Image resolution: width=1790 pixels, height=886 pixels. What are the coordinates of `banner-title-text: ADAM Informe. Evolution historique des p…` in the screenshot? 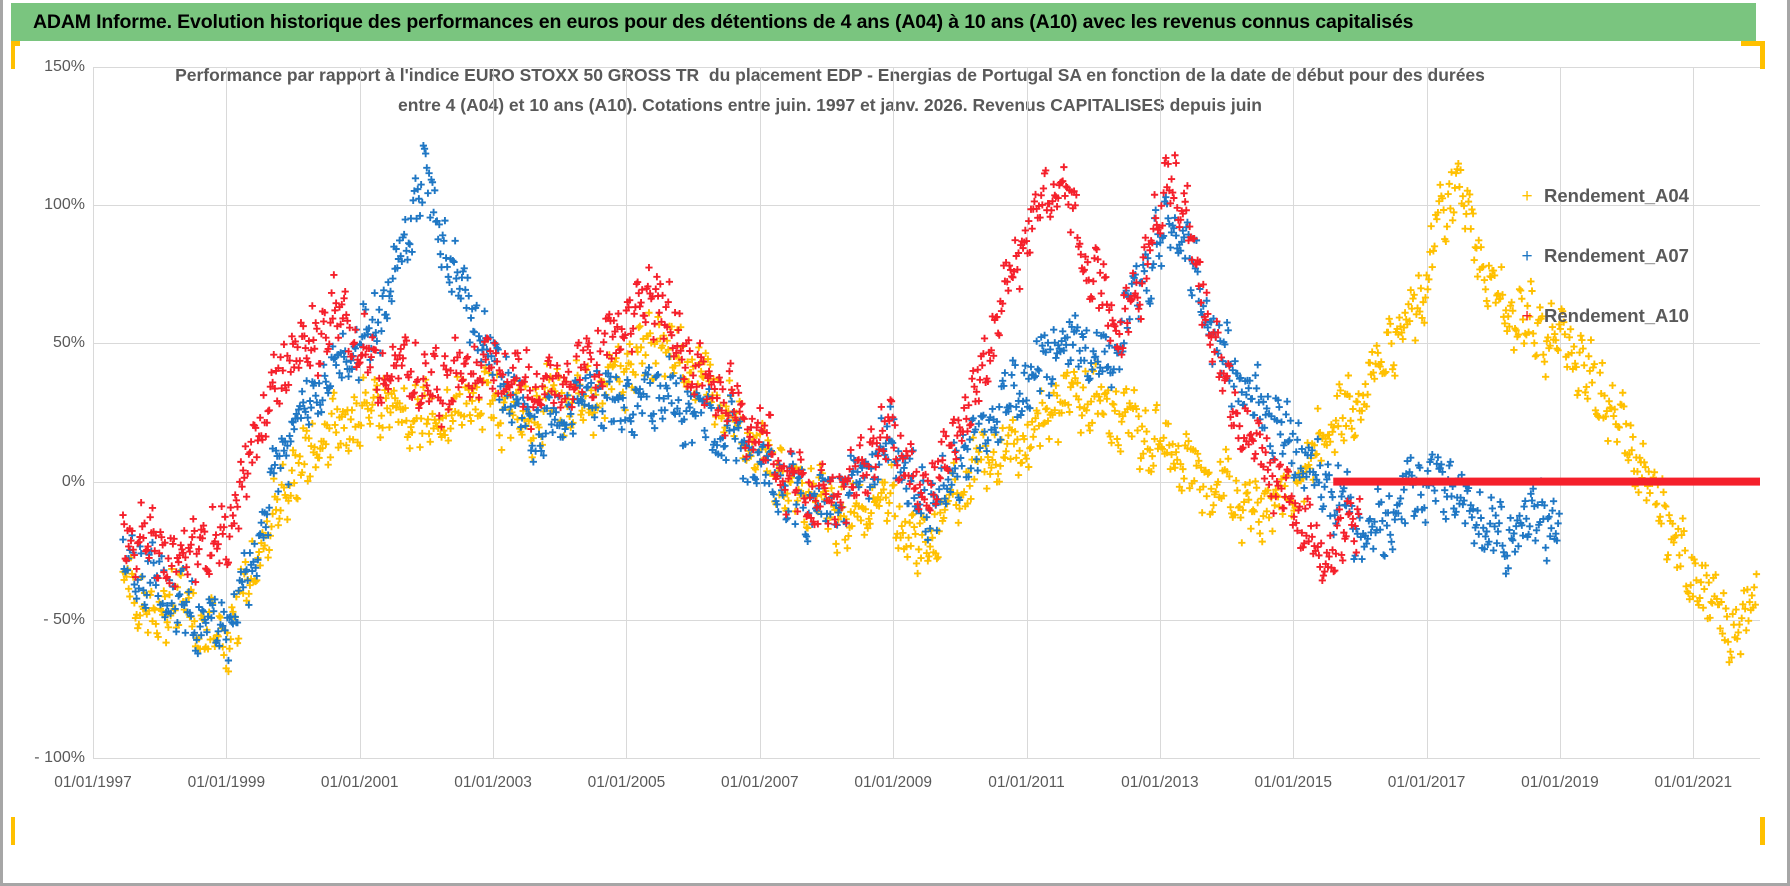 It's located at (723, 21).